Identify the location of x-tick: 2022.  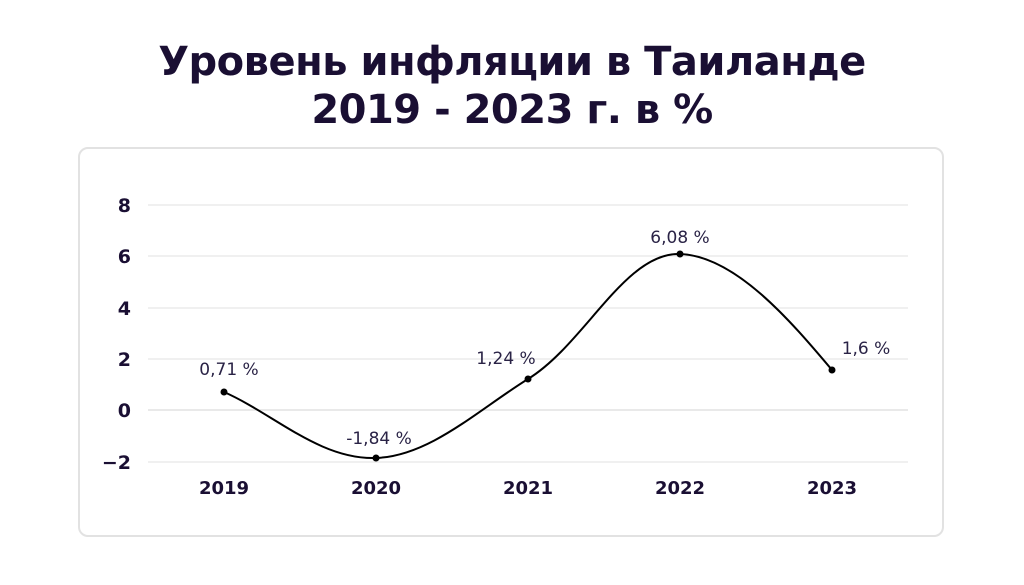
(680, 488).